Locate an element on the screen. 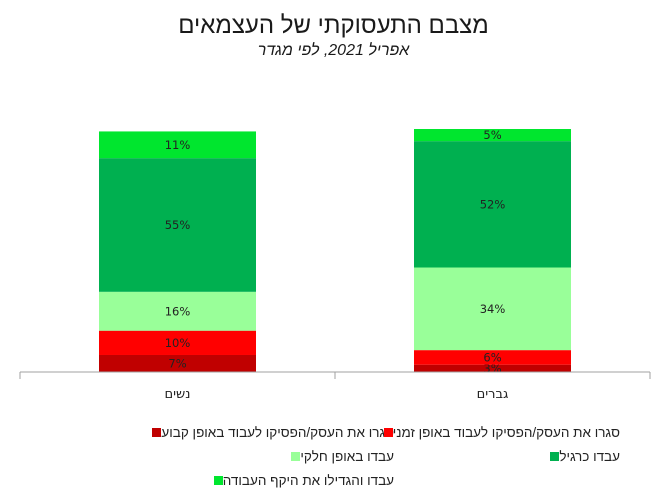 The image size is (667, 492). legend-item-temporary-close: סגרו את העסק/הפסיקו לעבוד באופן זמני is located at coordinates (498, 432).